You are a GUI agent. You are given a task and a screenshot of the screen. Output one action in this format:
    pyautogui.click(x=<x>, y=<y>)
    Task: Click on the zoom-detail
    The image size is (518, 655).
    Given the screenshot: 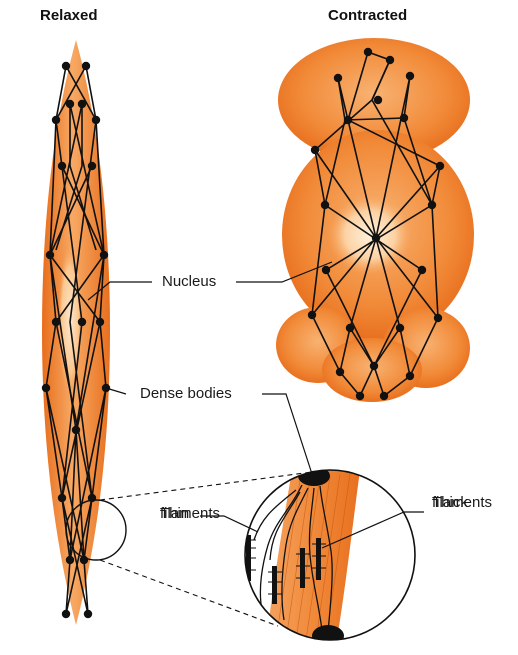 What is the action you would take?
    pyautogui.click(x=330, y=555)
    